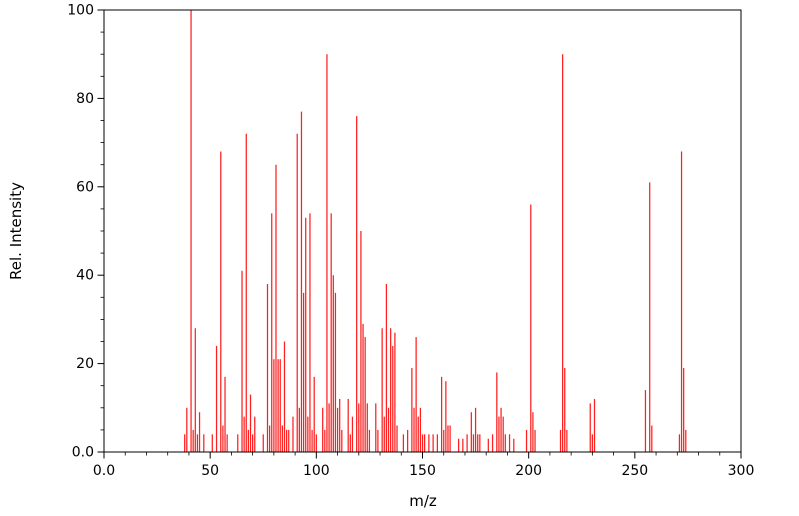  I want to click on x-tick-label: 200, so click(528, 471).